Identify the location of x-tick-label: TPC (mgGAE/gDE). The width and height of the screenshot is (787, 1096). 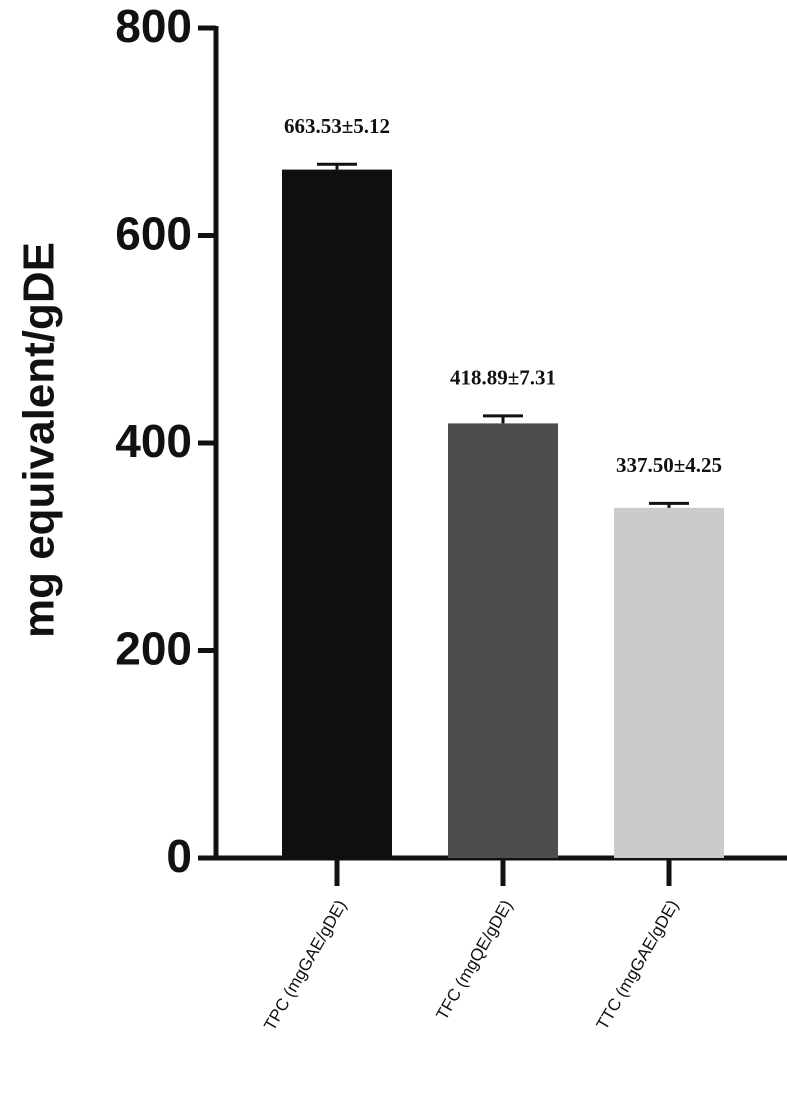
(305, 965).